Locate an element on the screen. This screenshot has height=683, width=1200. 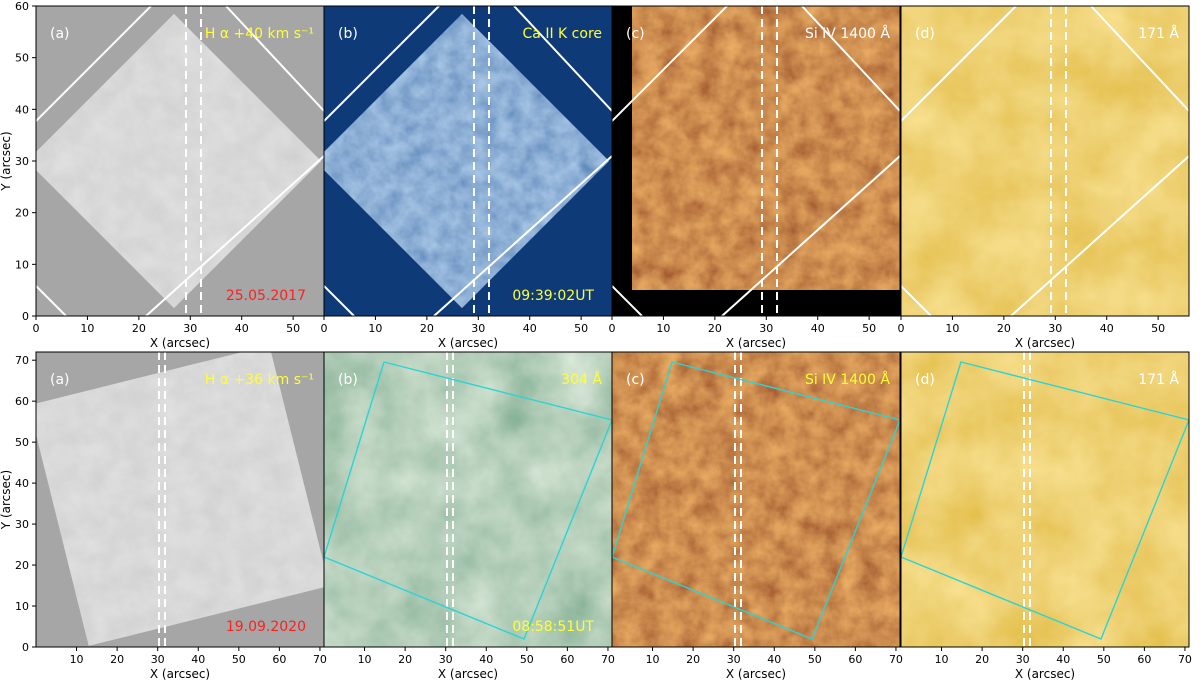
panel-2-4: (d) 171 Å 10 20 30 40 50 60 70 X (arcsec) is located at coordinates (1046, 516).